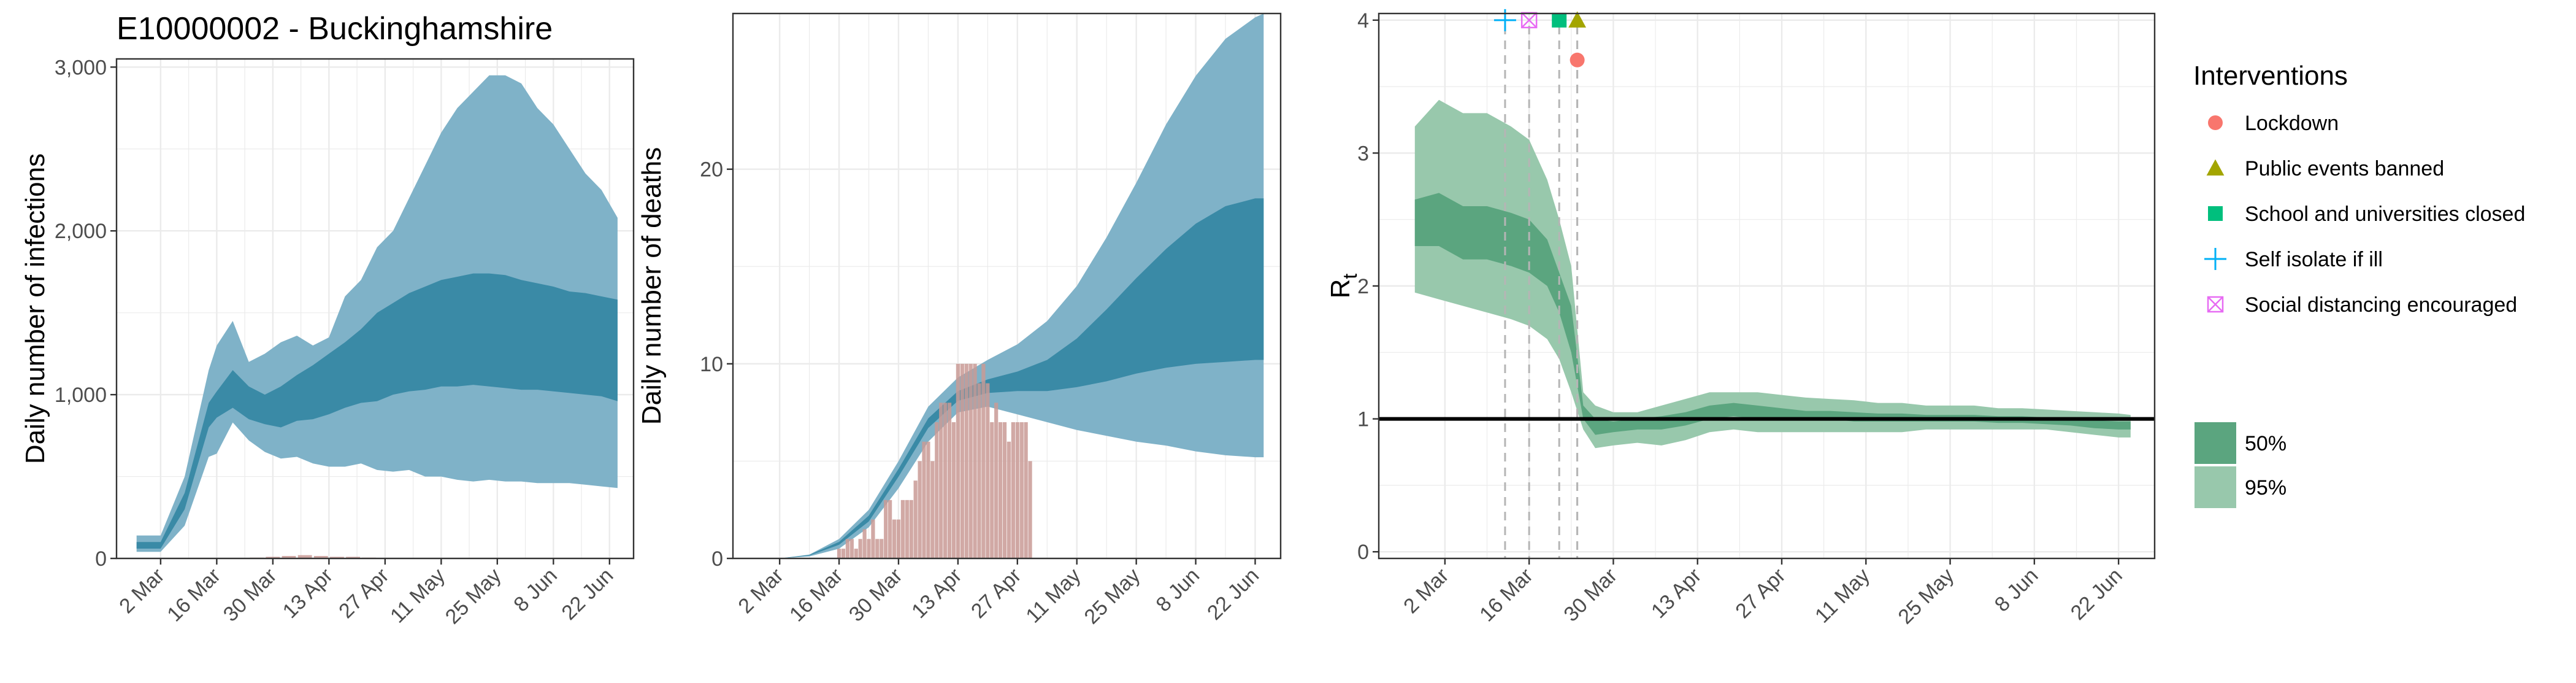 The width and height of the screenshot is (2576, 683). Describe the element at coordinates (81, 395) in the screenshot. I see `y-tick-label: 1,000` at that location.